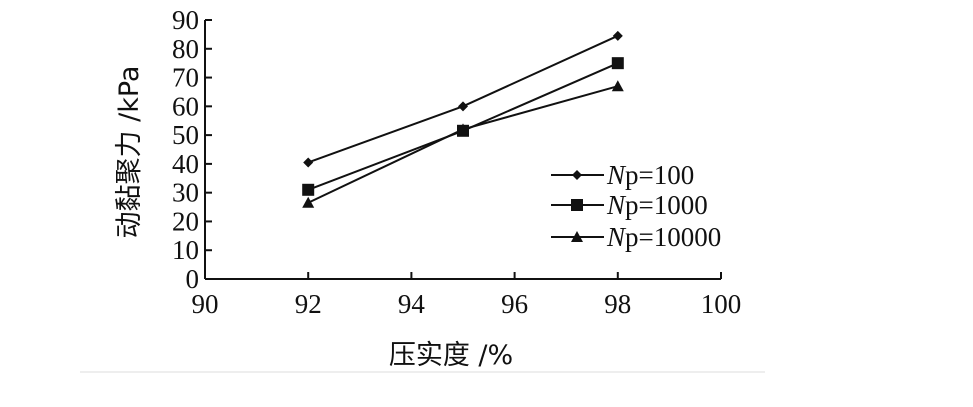 The width and height of the screenshot is (973, 407). Describe the element at coordinates (129, 152) in the screenshot. I see `y-axis-title: 动黏聚力 /kPa` at that location.